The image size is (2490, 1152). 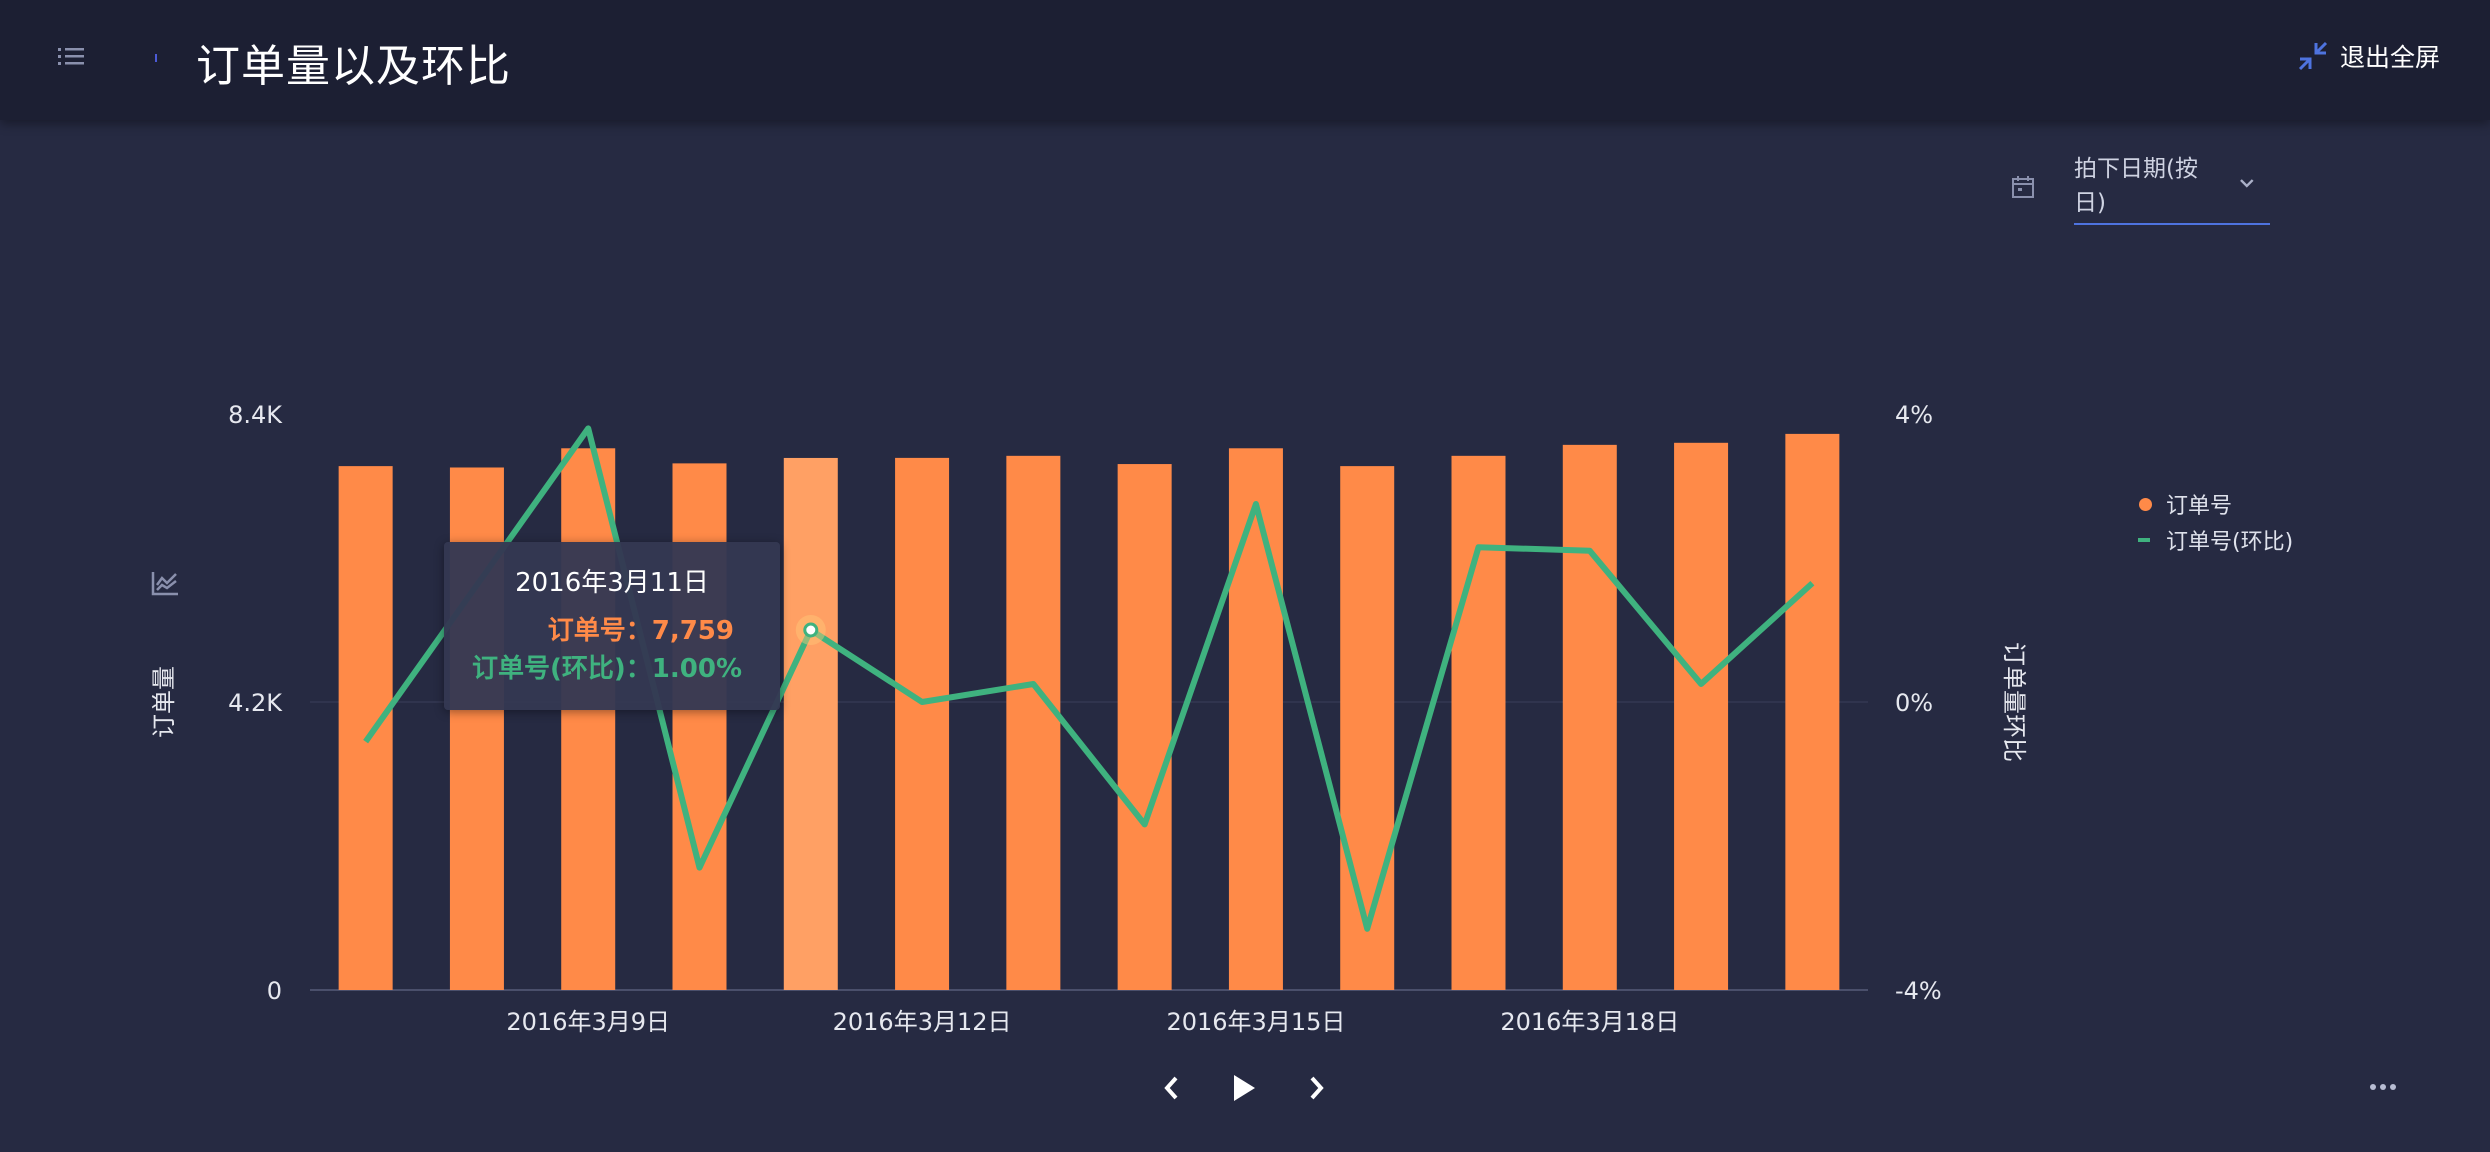 I want to click on list-icon, so click(x=71, y=57).